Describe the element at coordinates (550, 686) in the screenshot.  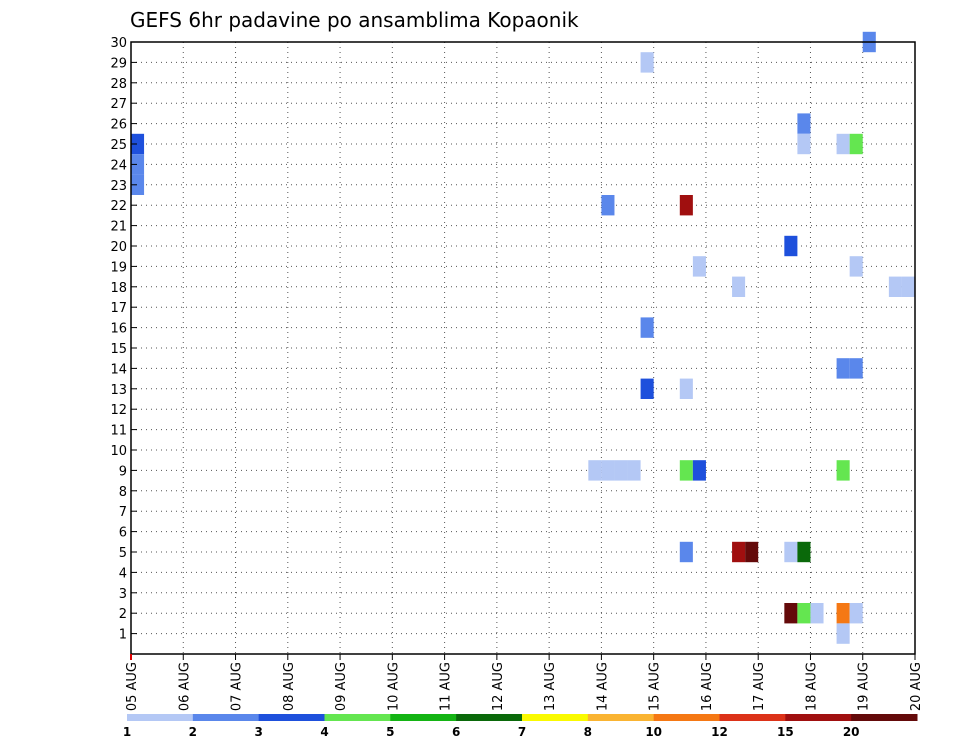
I see `x-tick-label: 13 AUG` at that location.